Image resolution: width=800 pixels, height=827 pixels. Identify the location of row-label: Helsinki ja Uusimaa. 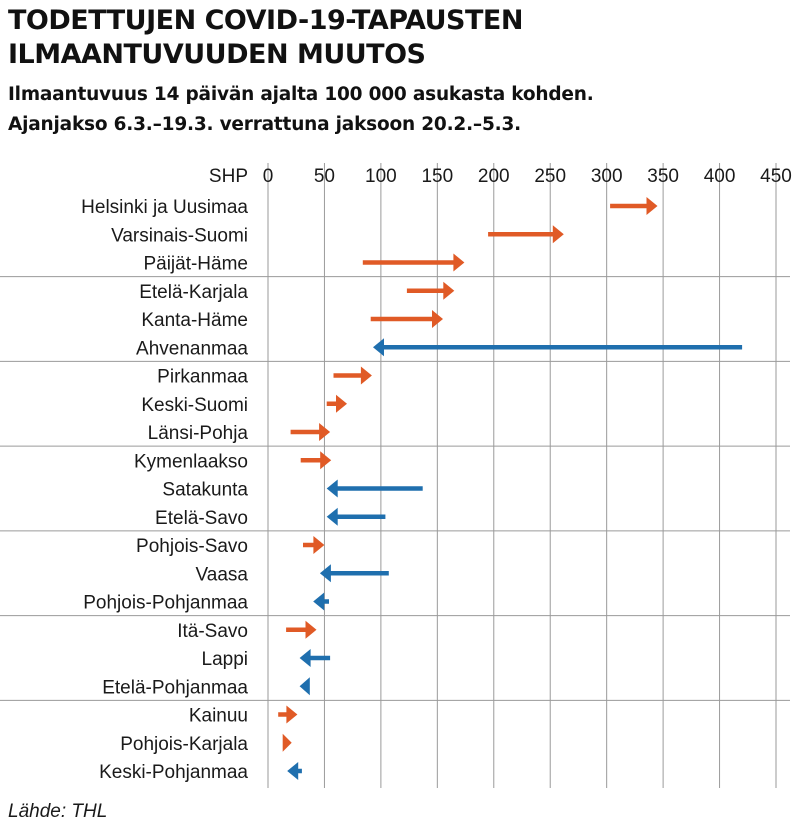
(164, 207).